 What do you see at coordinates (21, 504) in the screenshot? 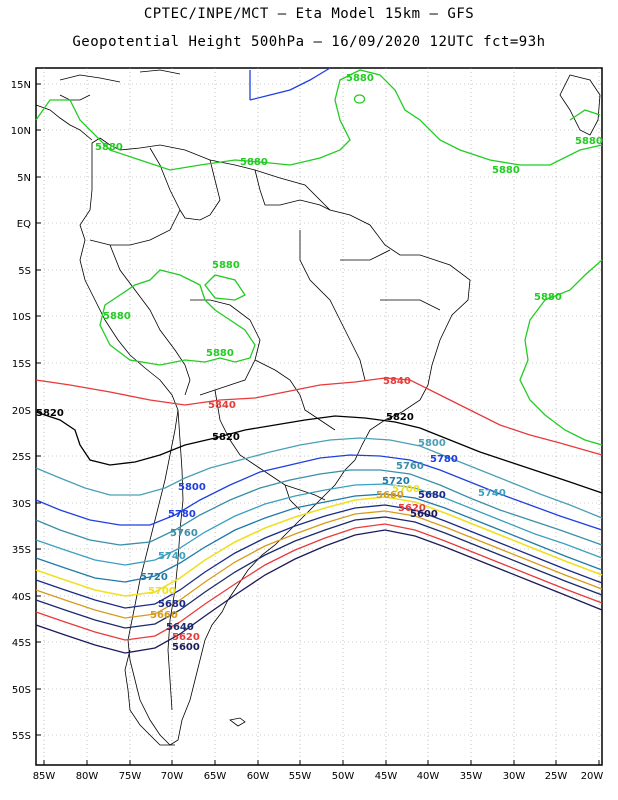
I see `lat-label: 30S` at bounding box center [21, 504].